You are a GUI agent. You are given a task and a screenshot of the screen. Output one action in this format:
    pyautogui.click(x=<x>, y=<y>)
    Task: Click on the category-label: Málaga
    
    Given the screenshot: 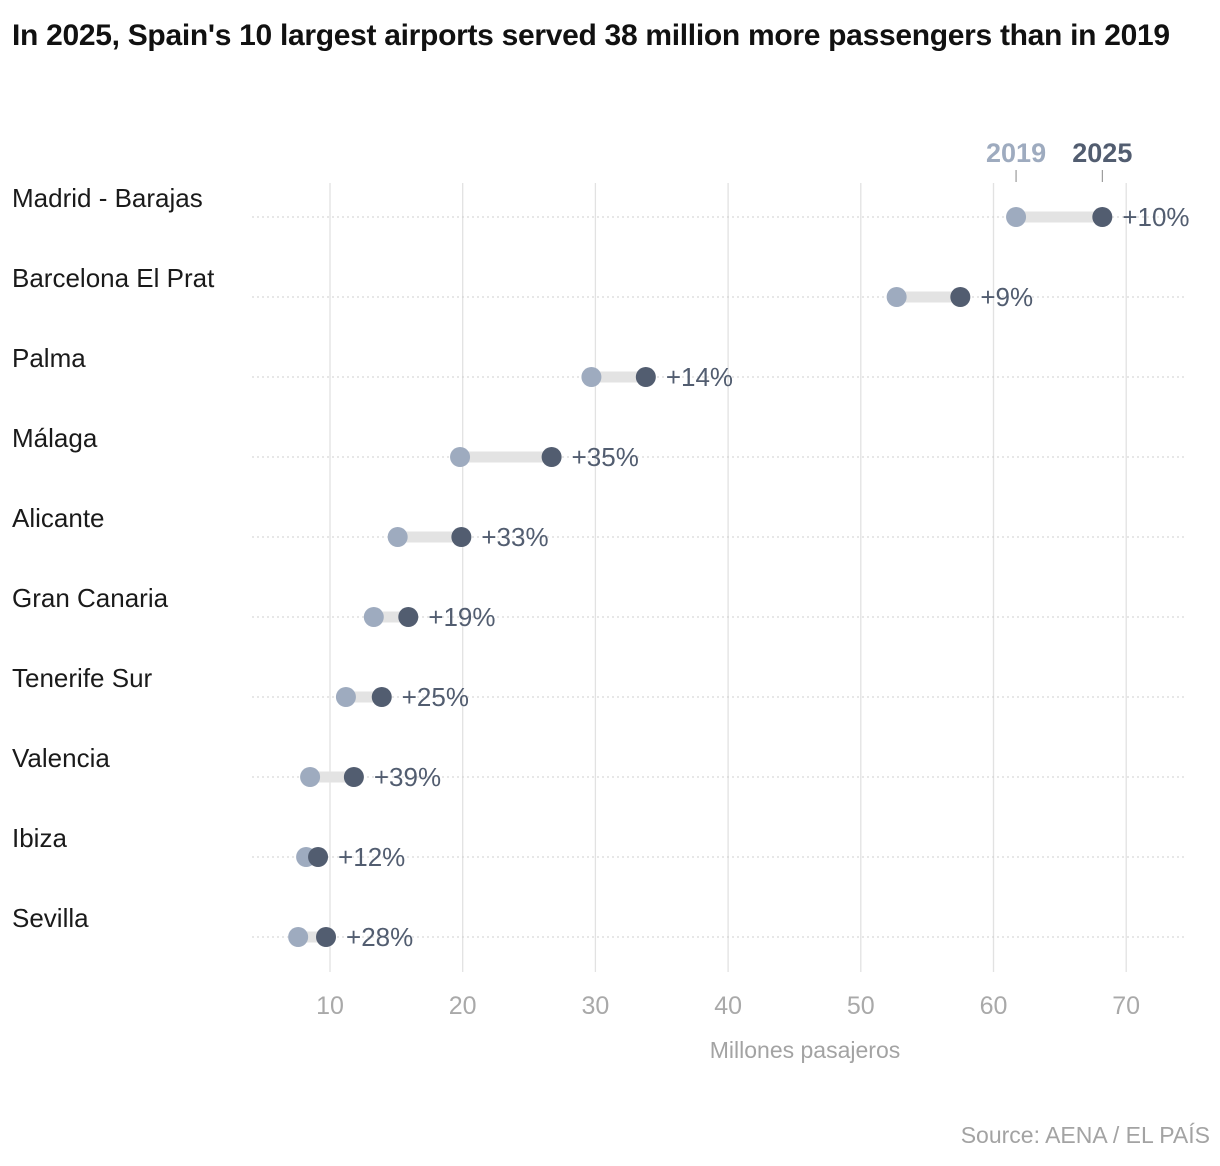 What is the action you would take?
    pyautogui.click(x=55, y=438)
    